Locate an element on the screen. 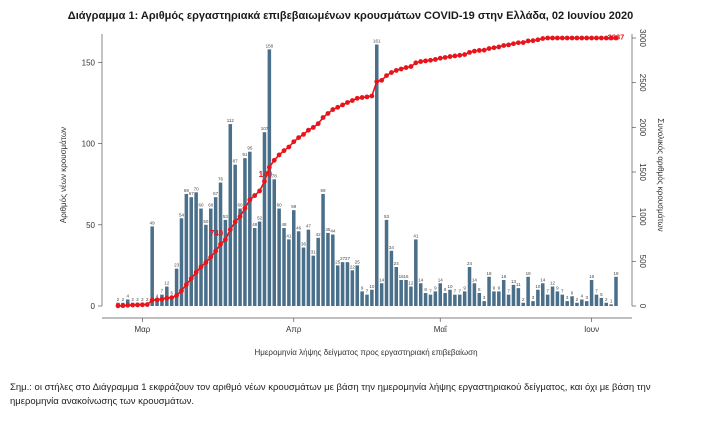  y-right-tick-label: 500 is located at coordinates (642, 262).